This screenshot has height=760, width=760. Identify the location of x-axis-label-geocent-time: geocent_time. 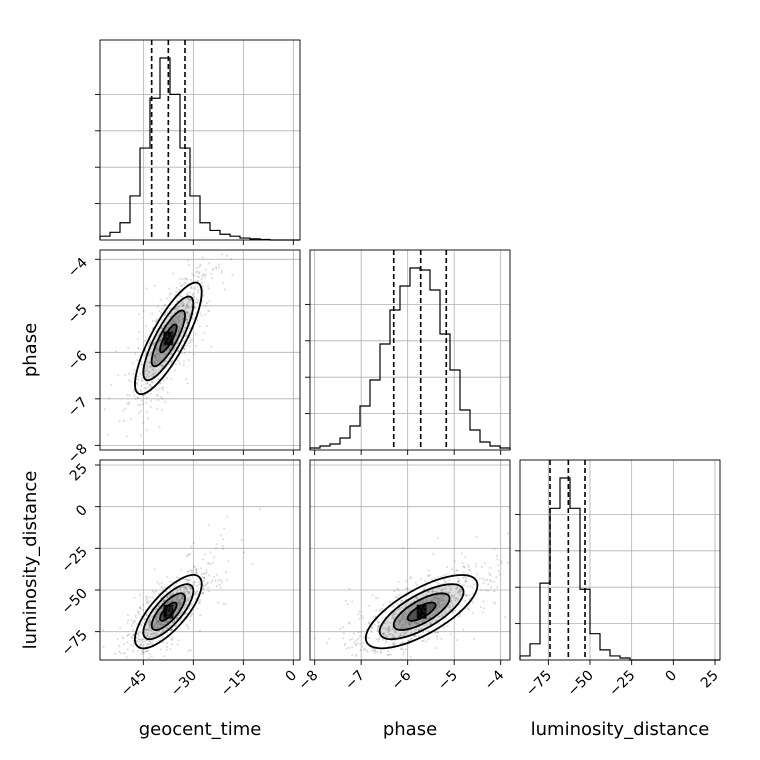
(200, 729).